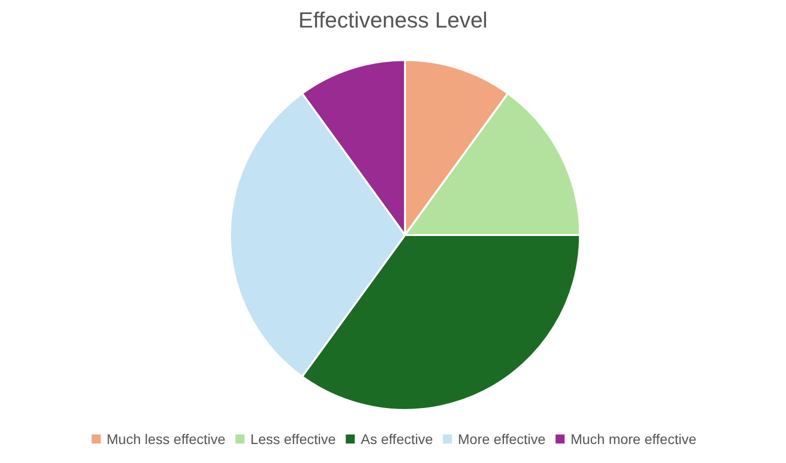 The width and height of the screenshot is (786, 463). What do you see at coordinates (393, 20) in the screenshot?
I see `chart-title: Effectiveness Level` at bounding box center [393, 20].